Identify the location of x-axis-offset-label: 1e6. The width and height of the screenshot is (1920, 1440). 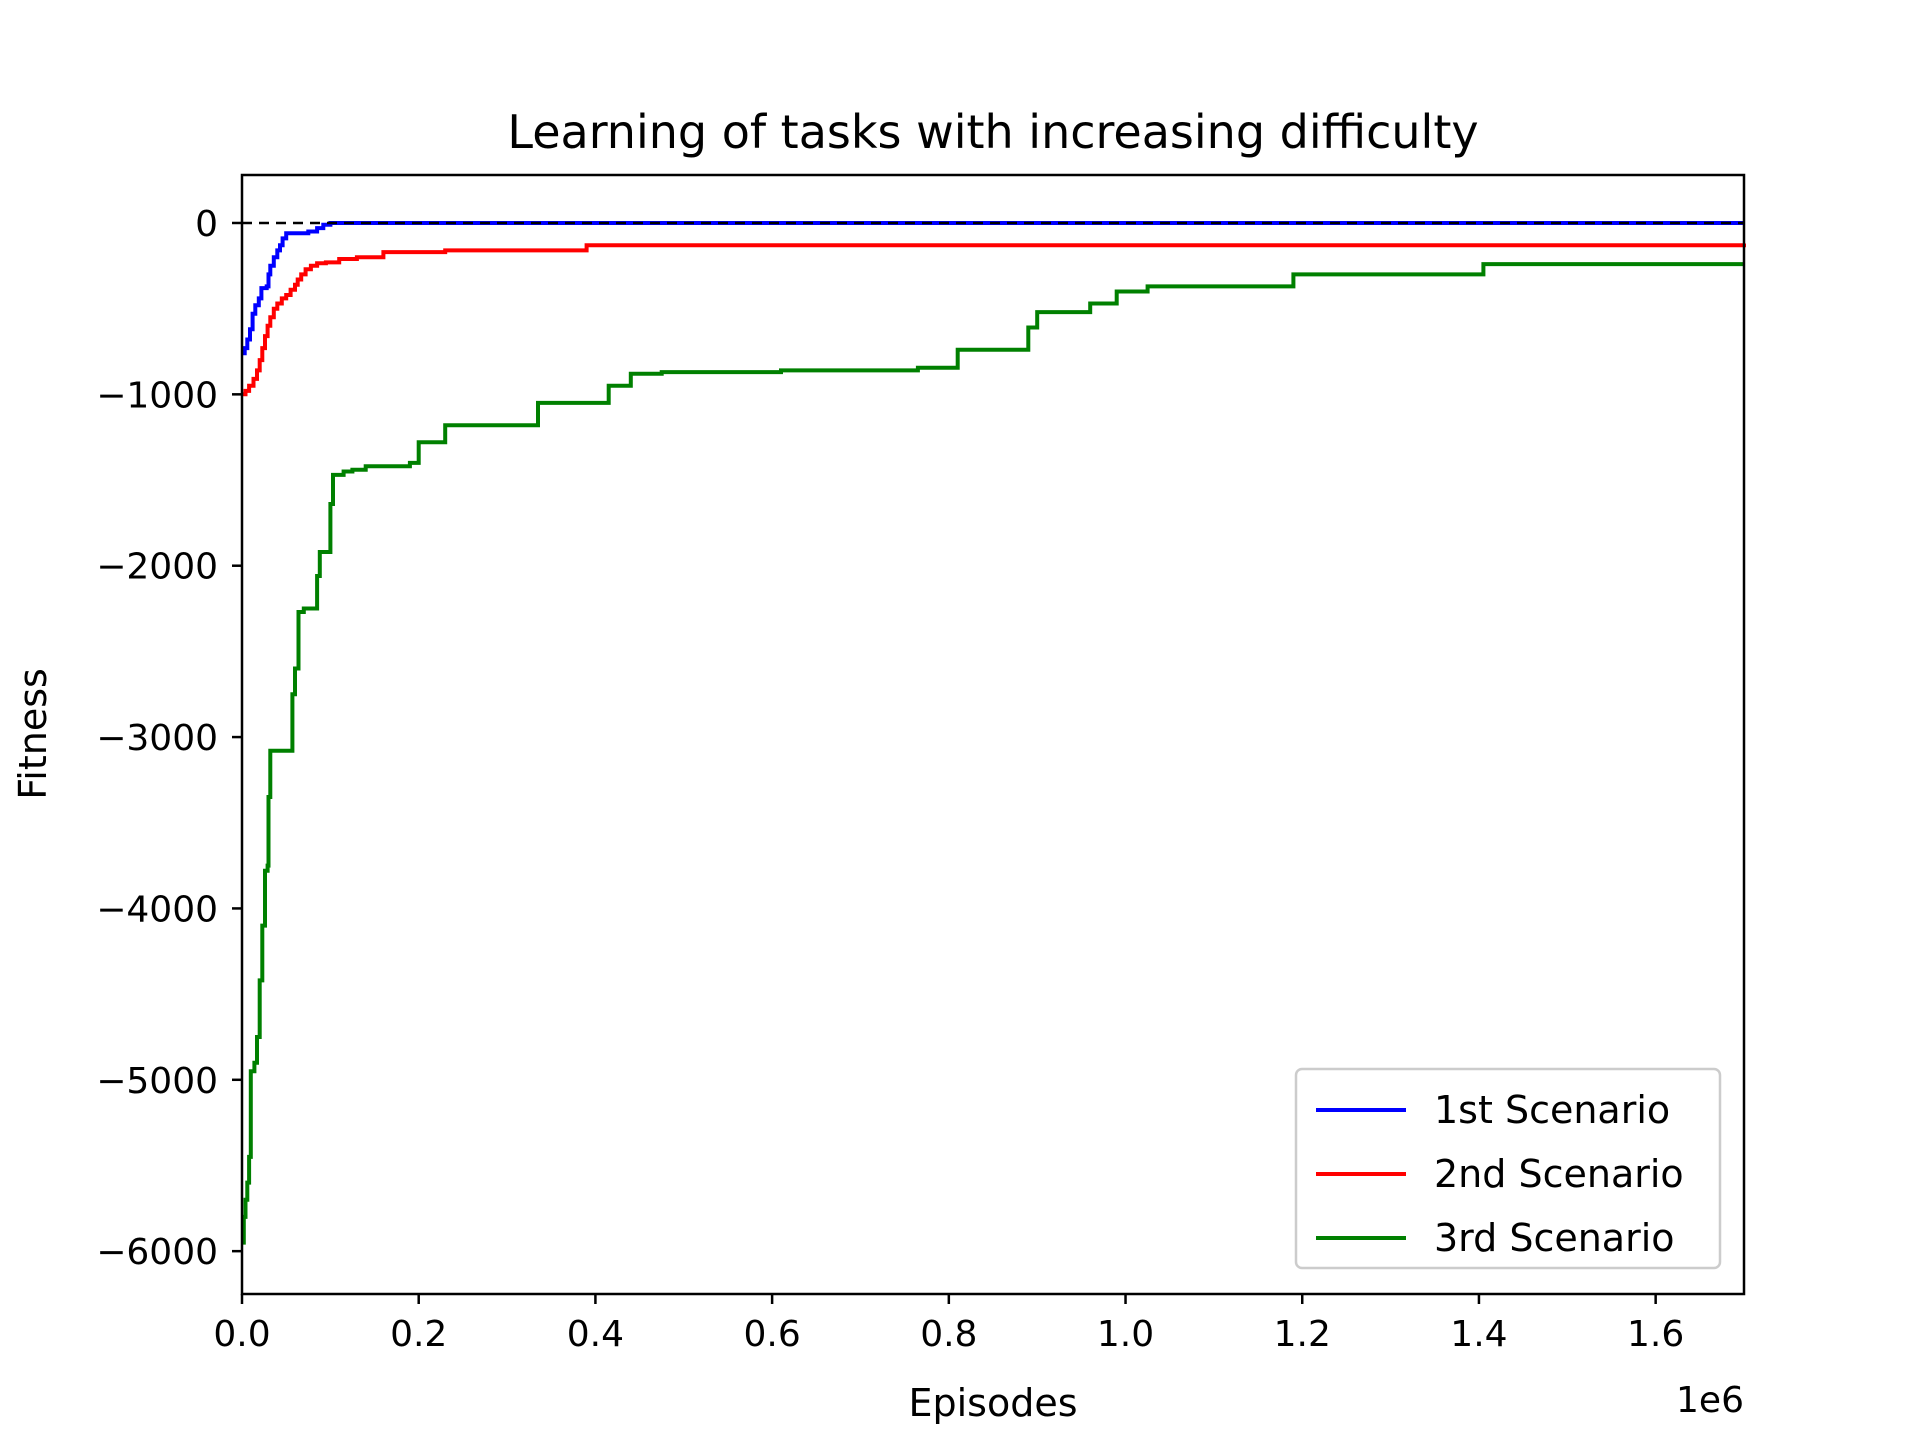
(1710, 1400).